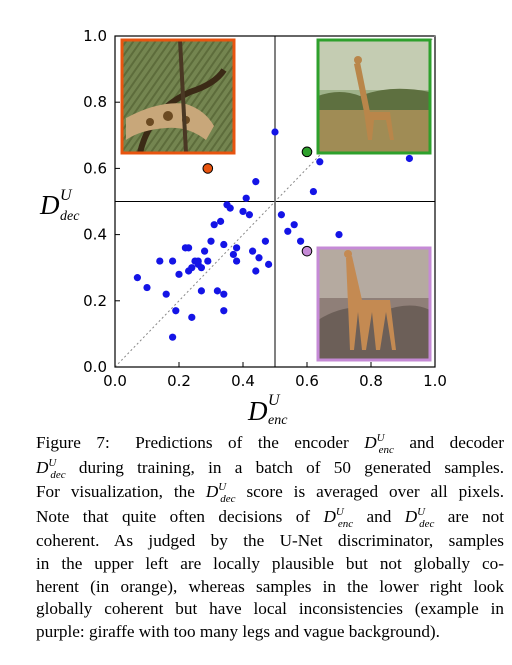 The height and width of the screenshot is (665, 512). I want to click on figure-label: Figure 7:, so click(73, 442).